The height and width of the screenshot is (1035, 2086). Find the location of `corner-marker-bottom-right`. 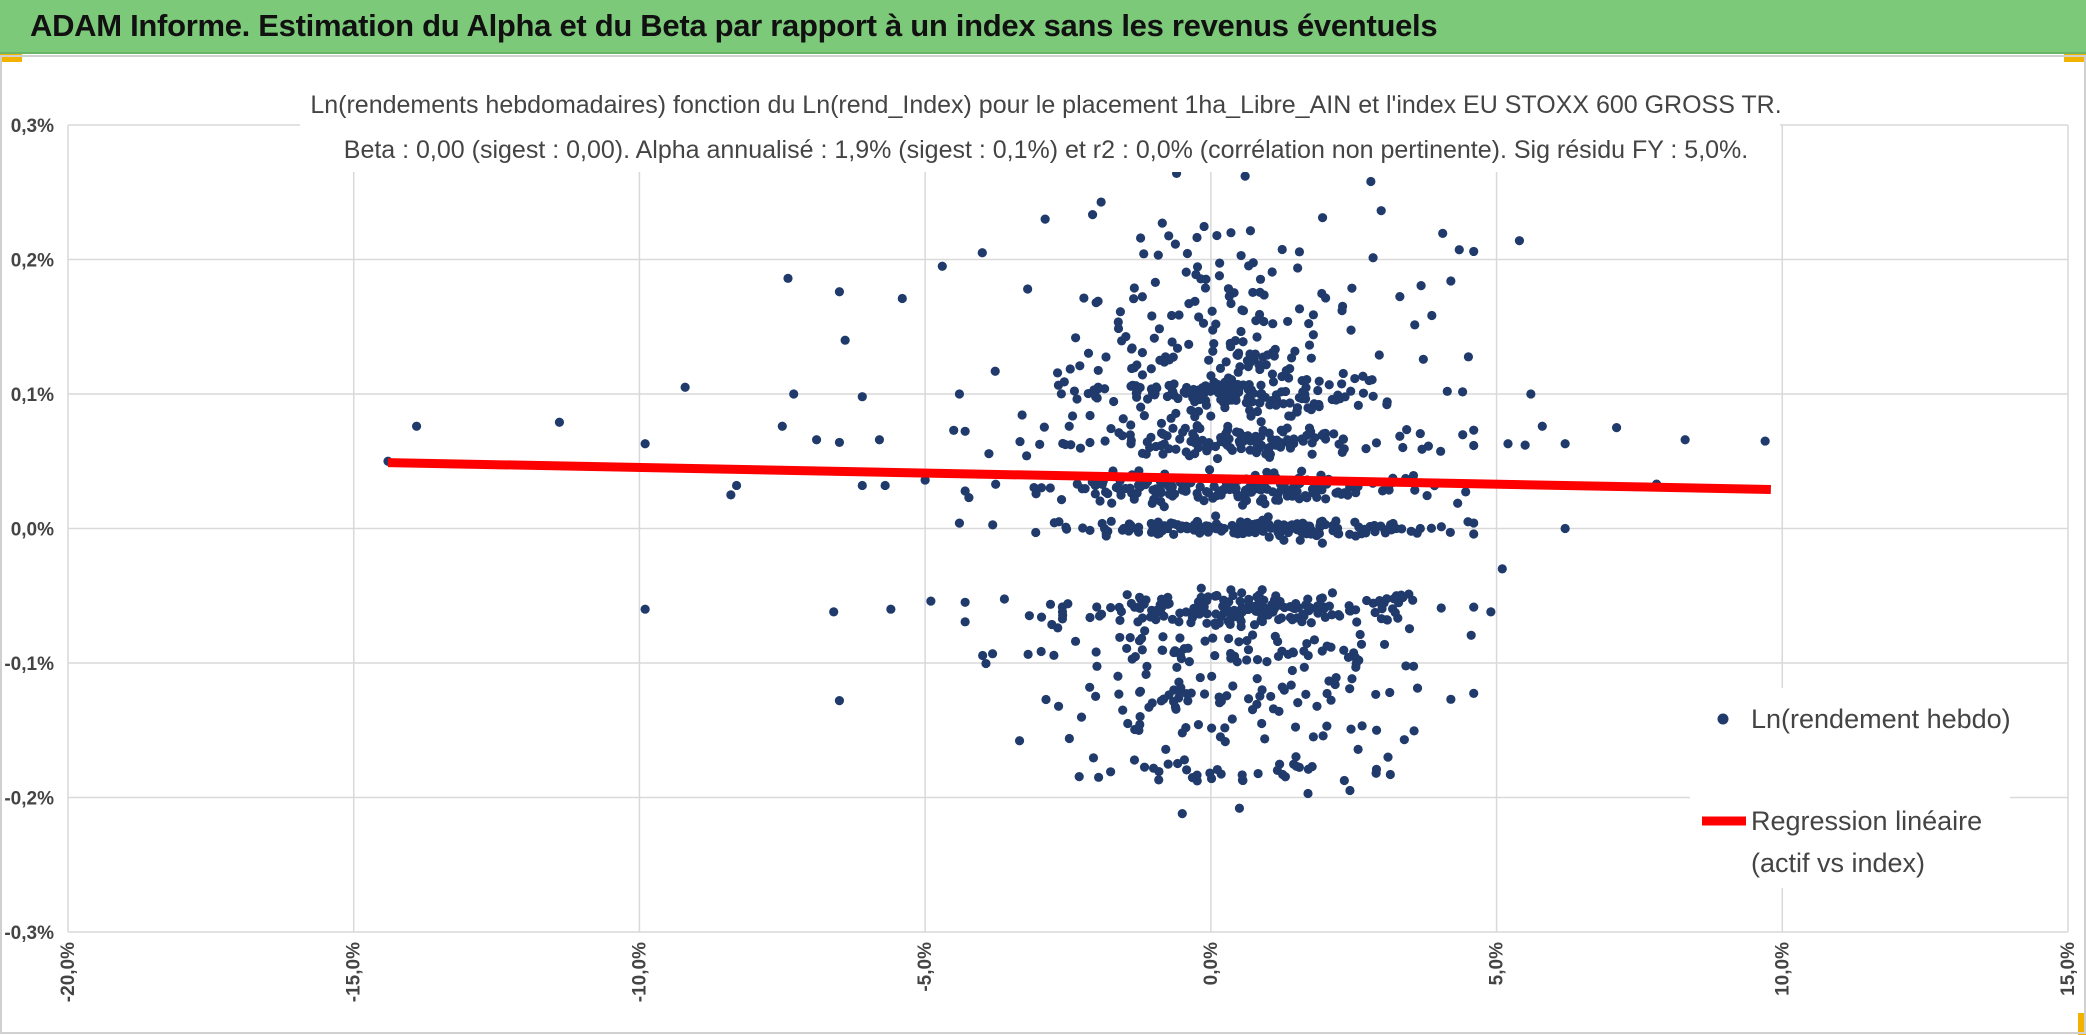

corner-marker-bottom-right is located at coordinates (2082, 1024).